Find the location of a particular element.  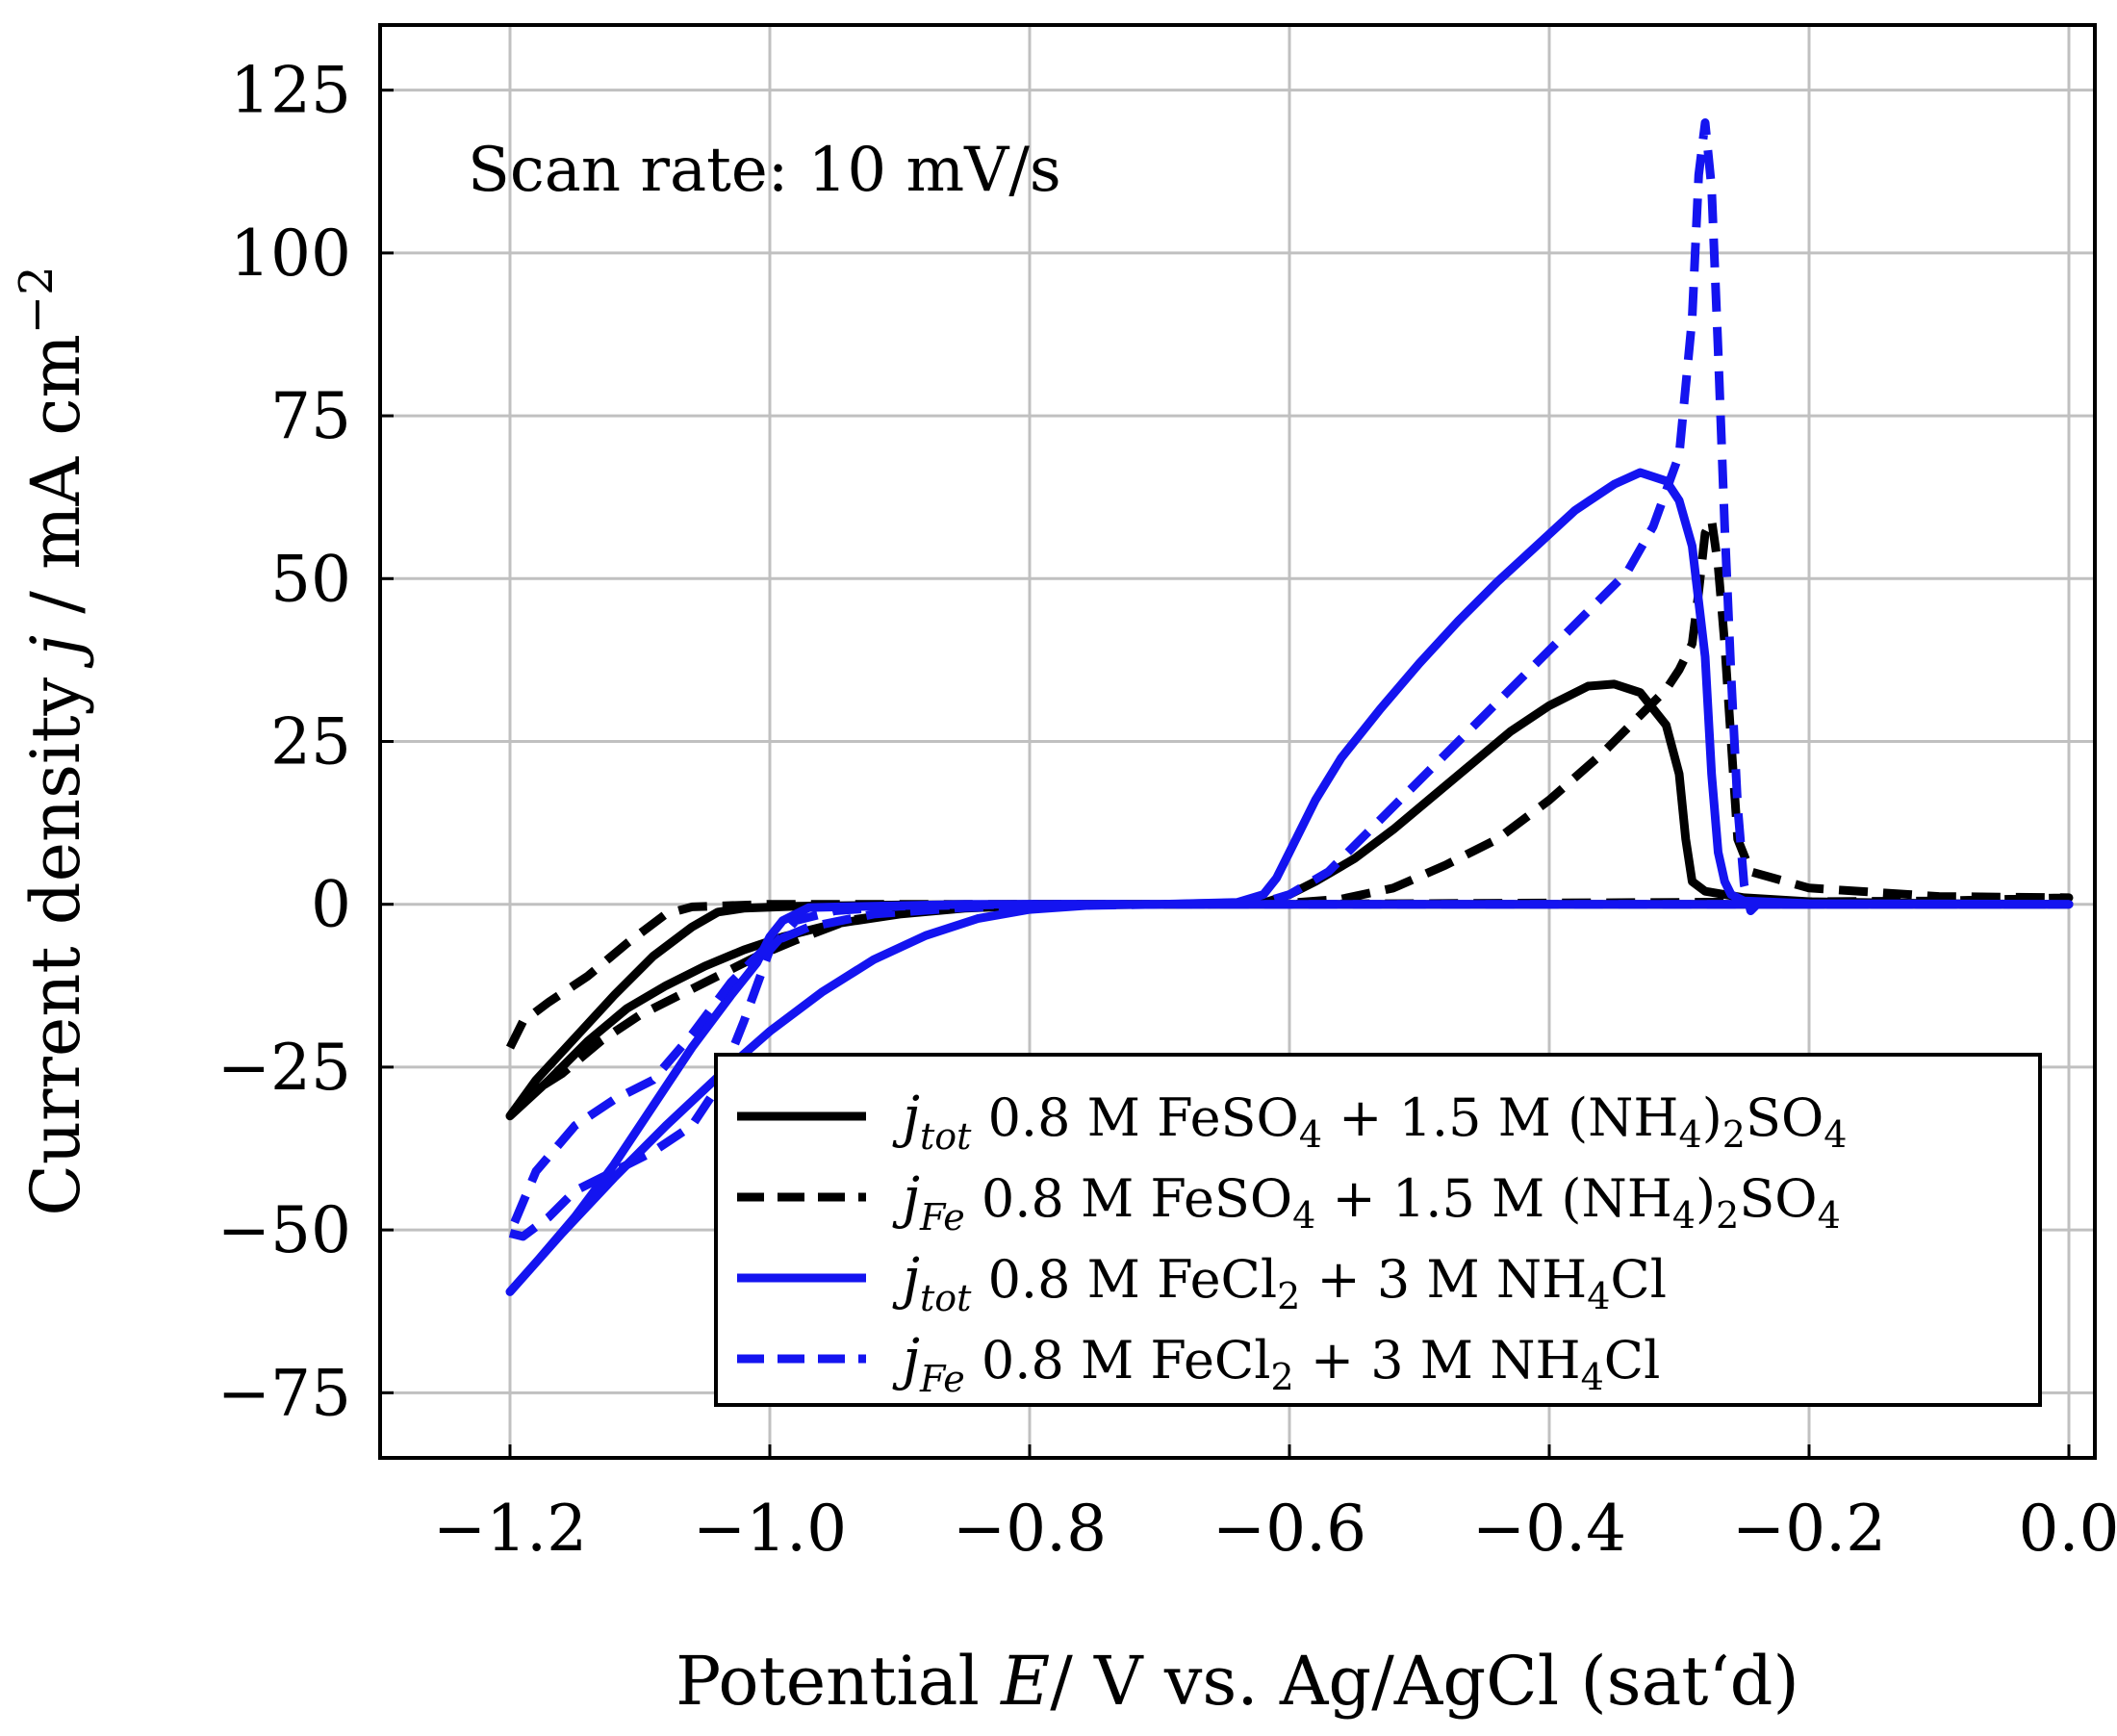

x-axis-label: Potential E/ V vs. Ag/AgCl (sat‘d) is located at coordinates (1237, 1681).